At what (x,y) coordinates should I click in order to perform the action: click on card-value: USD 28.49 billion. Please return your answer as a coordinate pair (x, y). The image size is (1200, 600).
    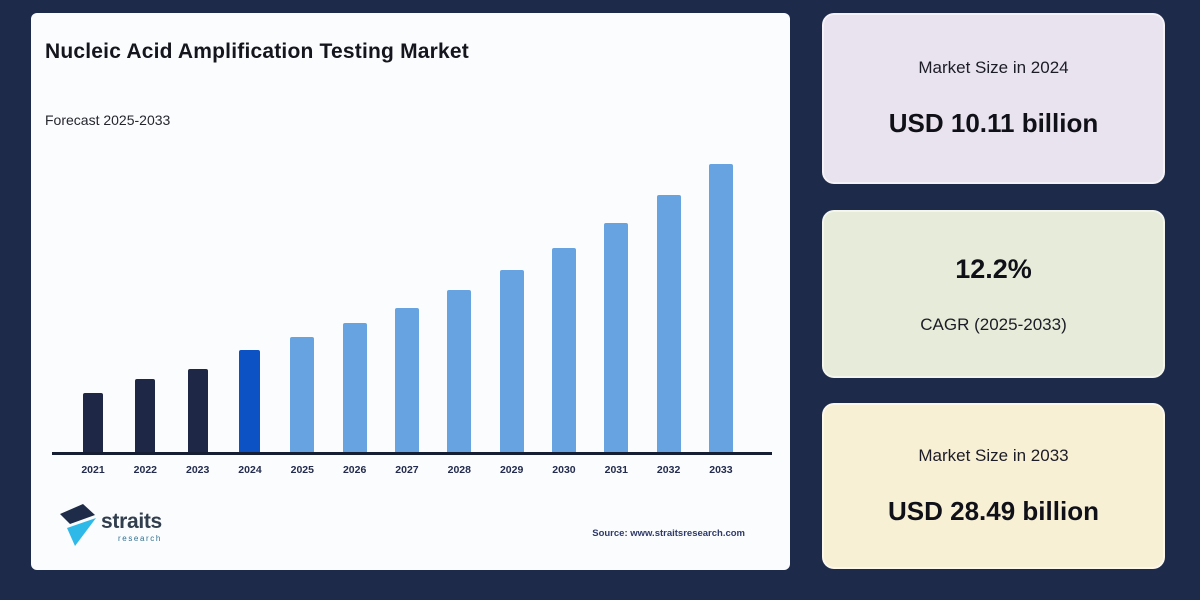
    Looking at the image, I should click on (993, 510).